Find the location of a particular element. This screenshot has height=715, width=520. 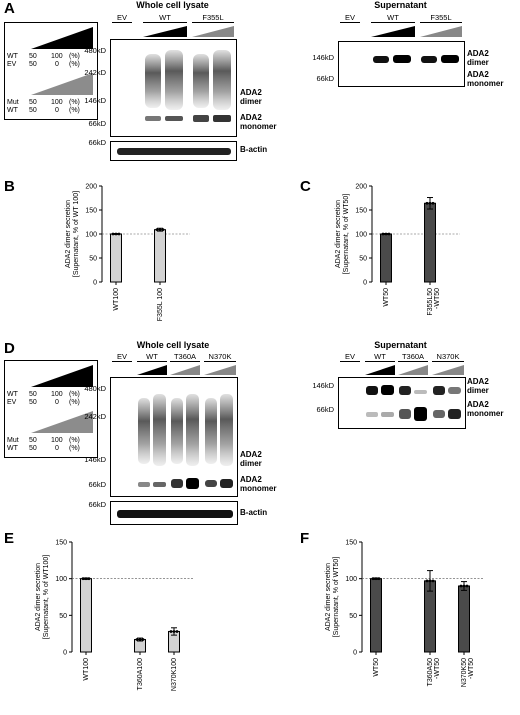

mw-242-a: 242kD is located at coordinates (95, 72).